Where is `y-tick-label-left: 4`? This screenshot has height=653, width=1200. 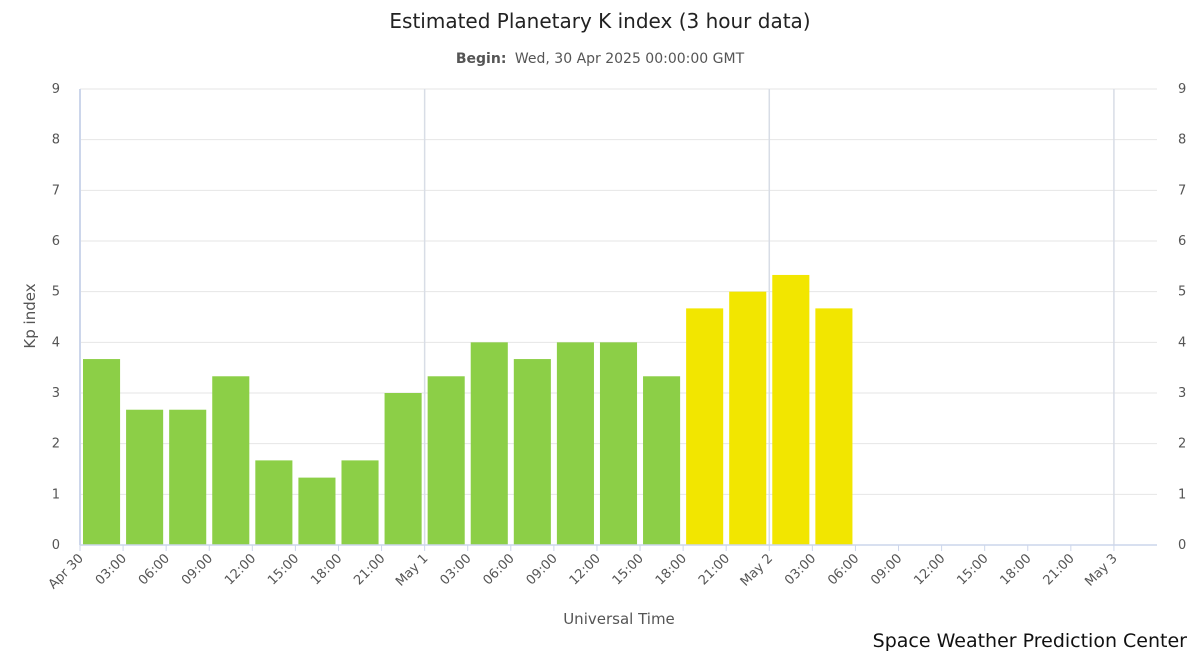
y-tick-label-left: 4 is located at coordinates (56, 342).